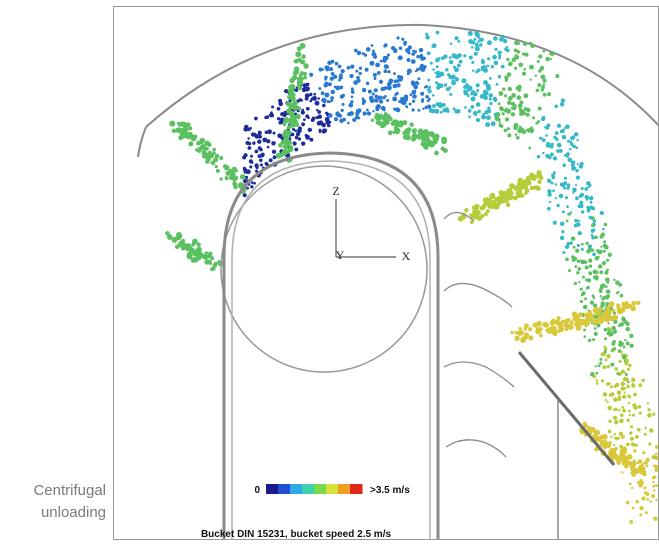  Describe the element at coordinates (332, 489) in the screenshot. I see `colorbar-segment` at that location.